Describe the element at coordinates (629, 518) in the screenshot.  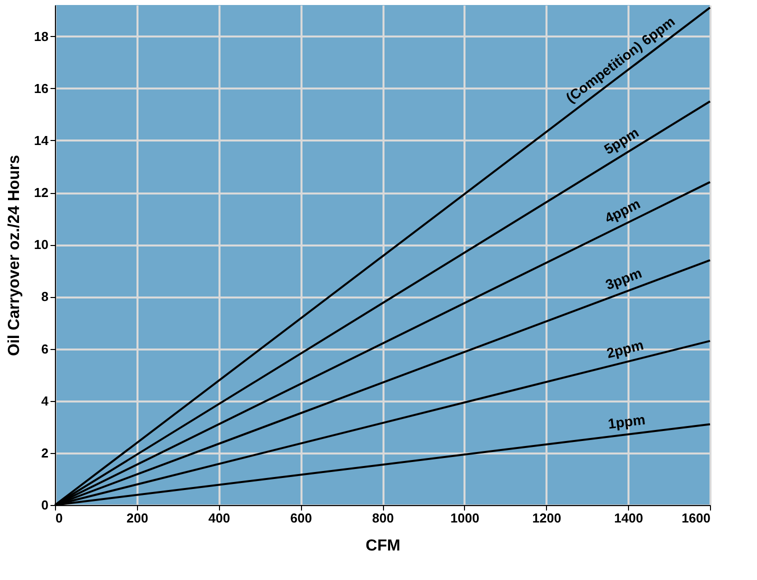
I see `x-tick-label: 1400` at that location.